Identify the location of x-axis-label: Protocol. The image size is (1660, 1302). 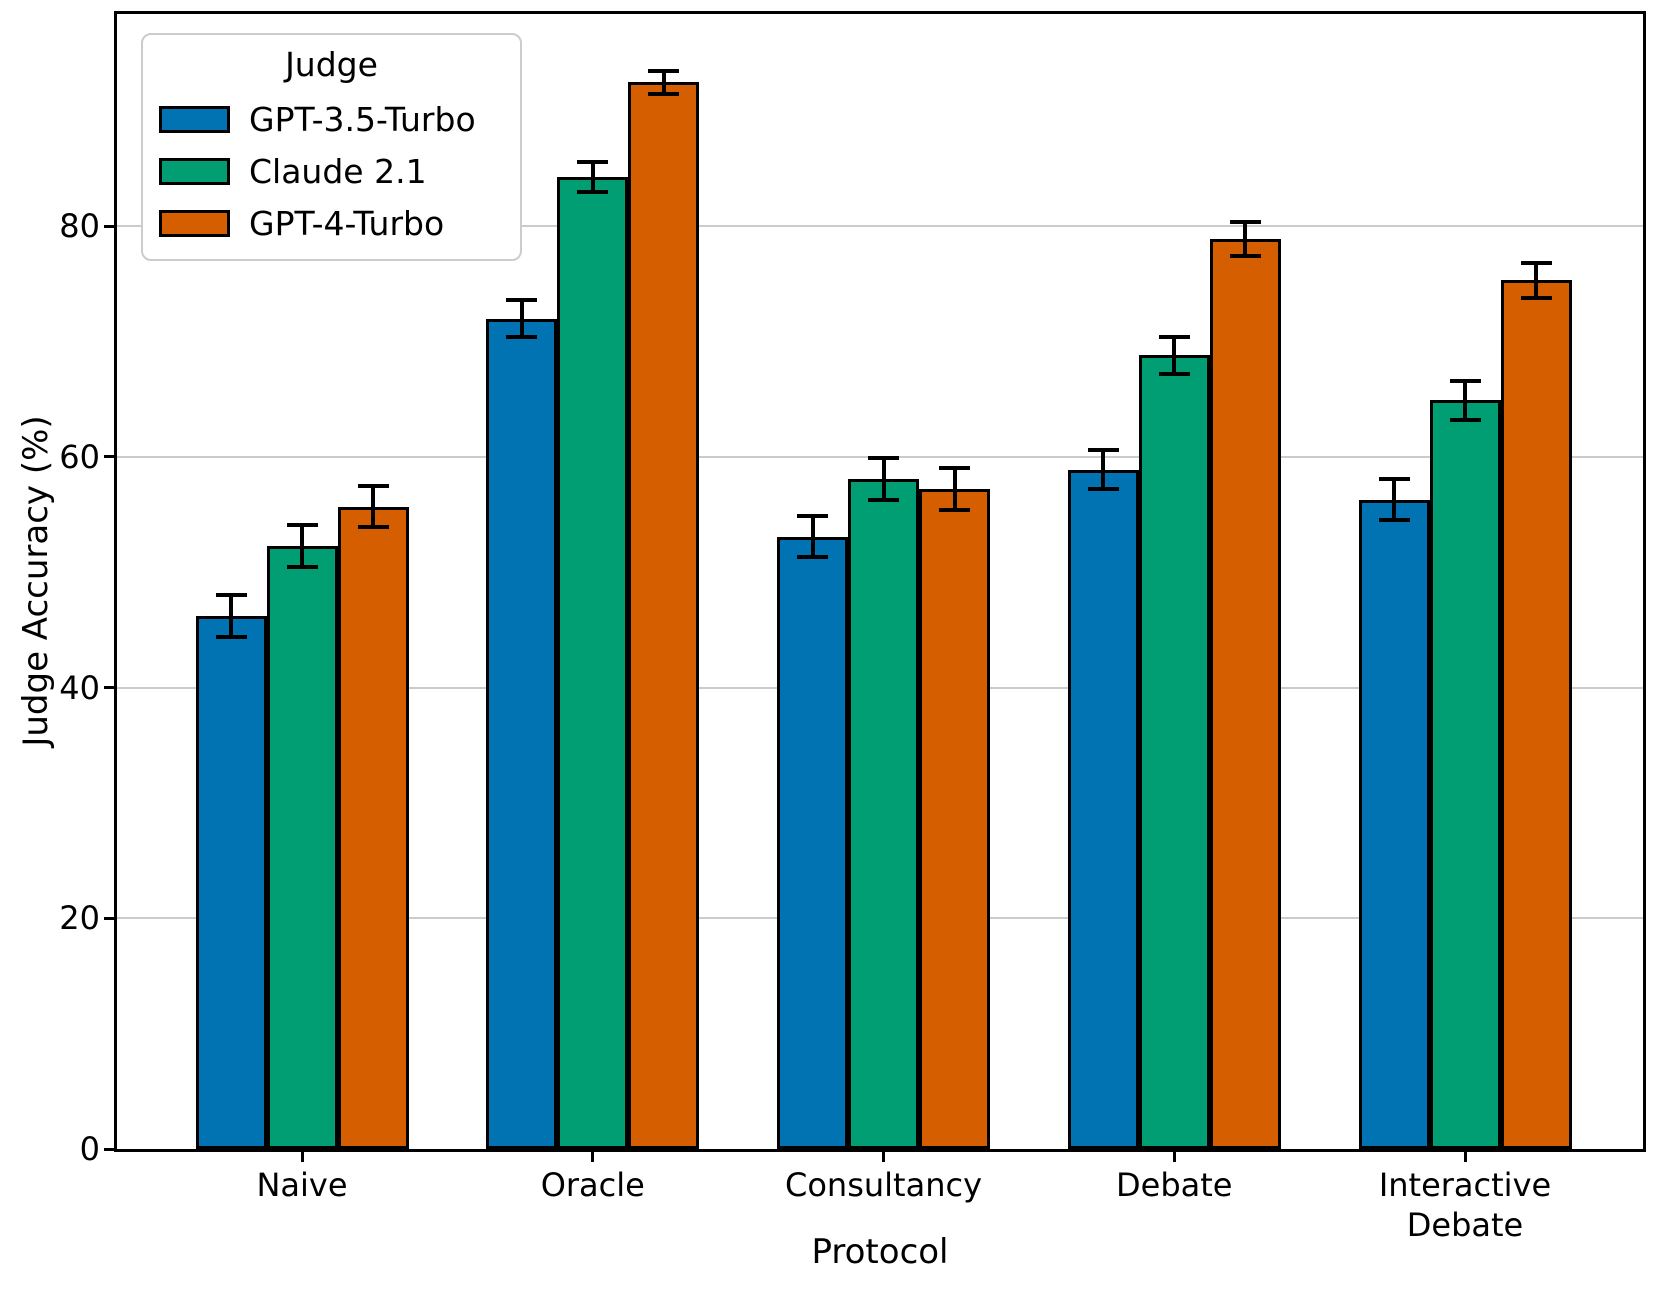
(880, 1252).